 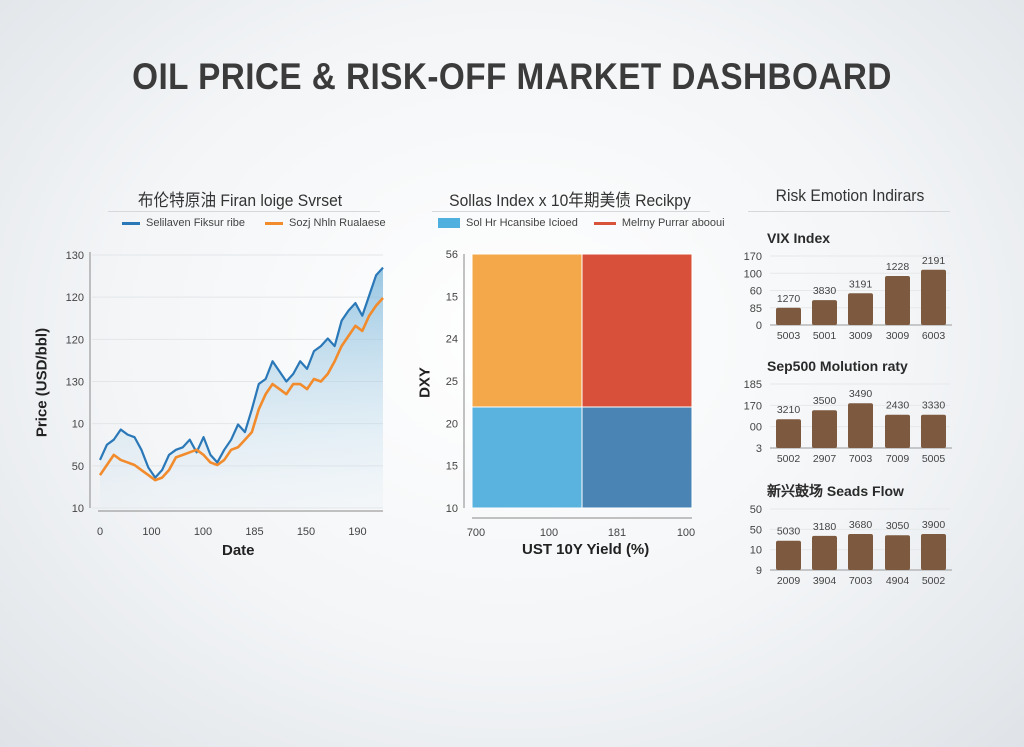 I want to click on y-tick-label: 56, so click(x=452, y=255).